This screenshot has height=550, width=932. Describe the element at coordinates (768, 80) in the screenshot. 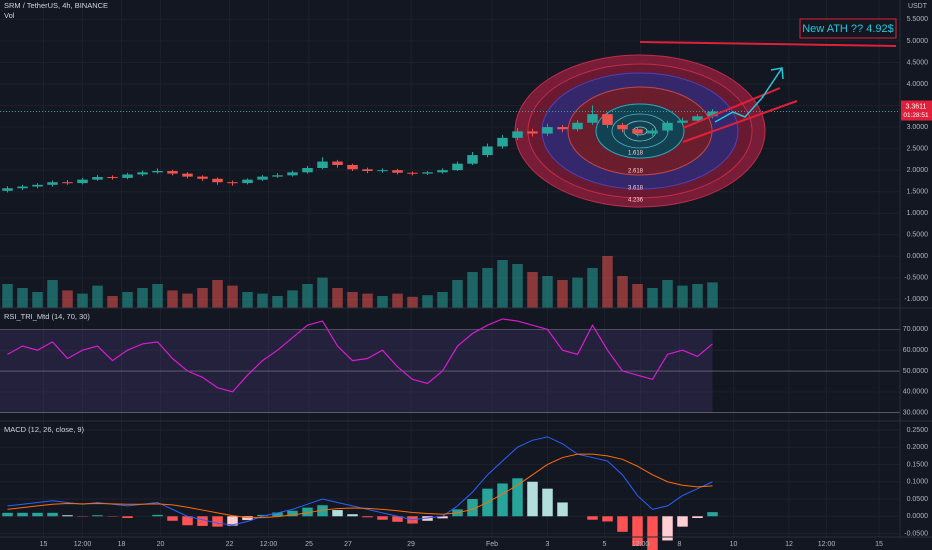

I see `drawings: New ATH ?? 4.92$` at that location.